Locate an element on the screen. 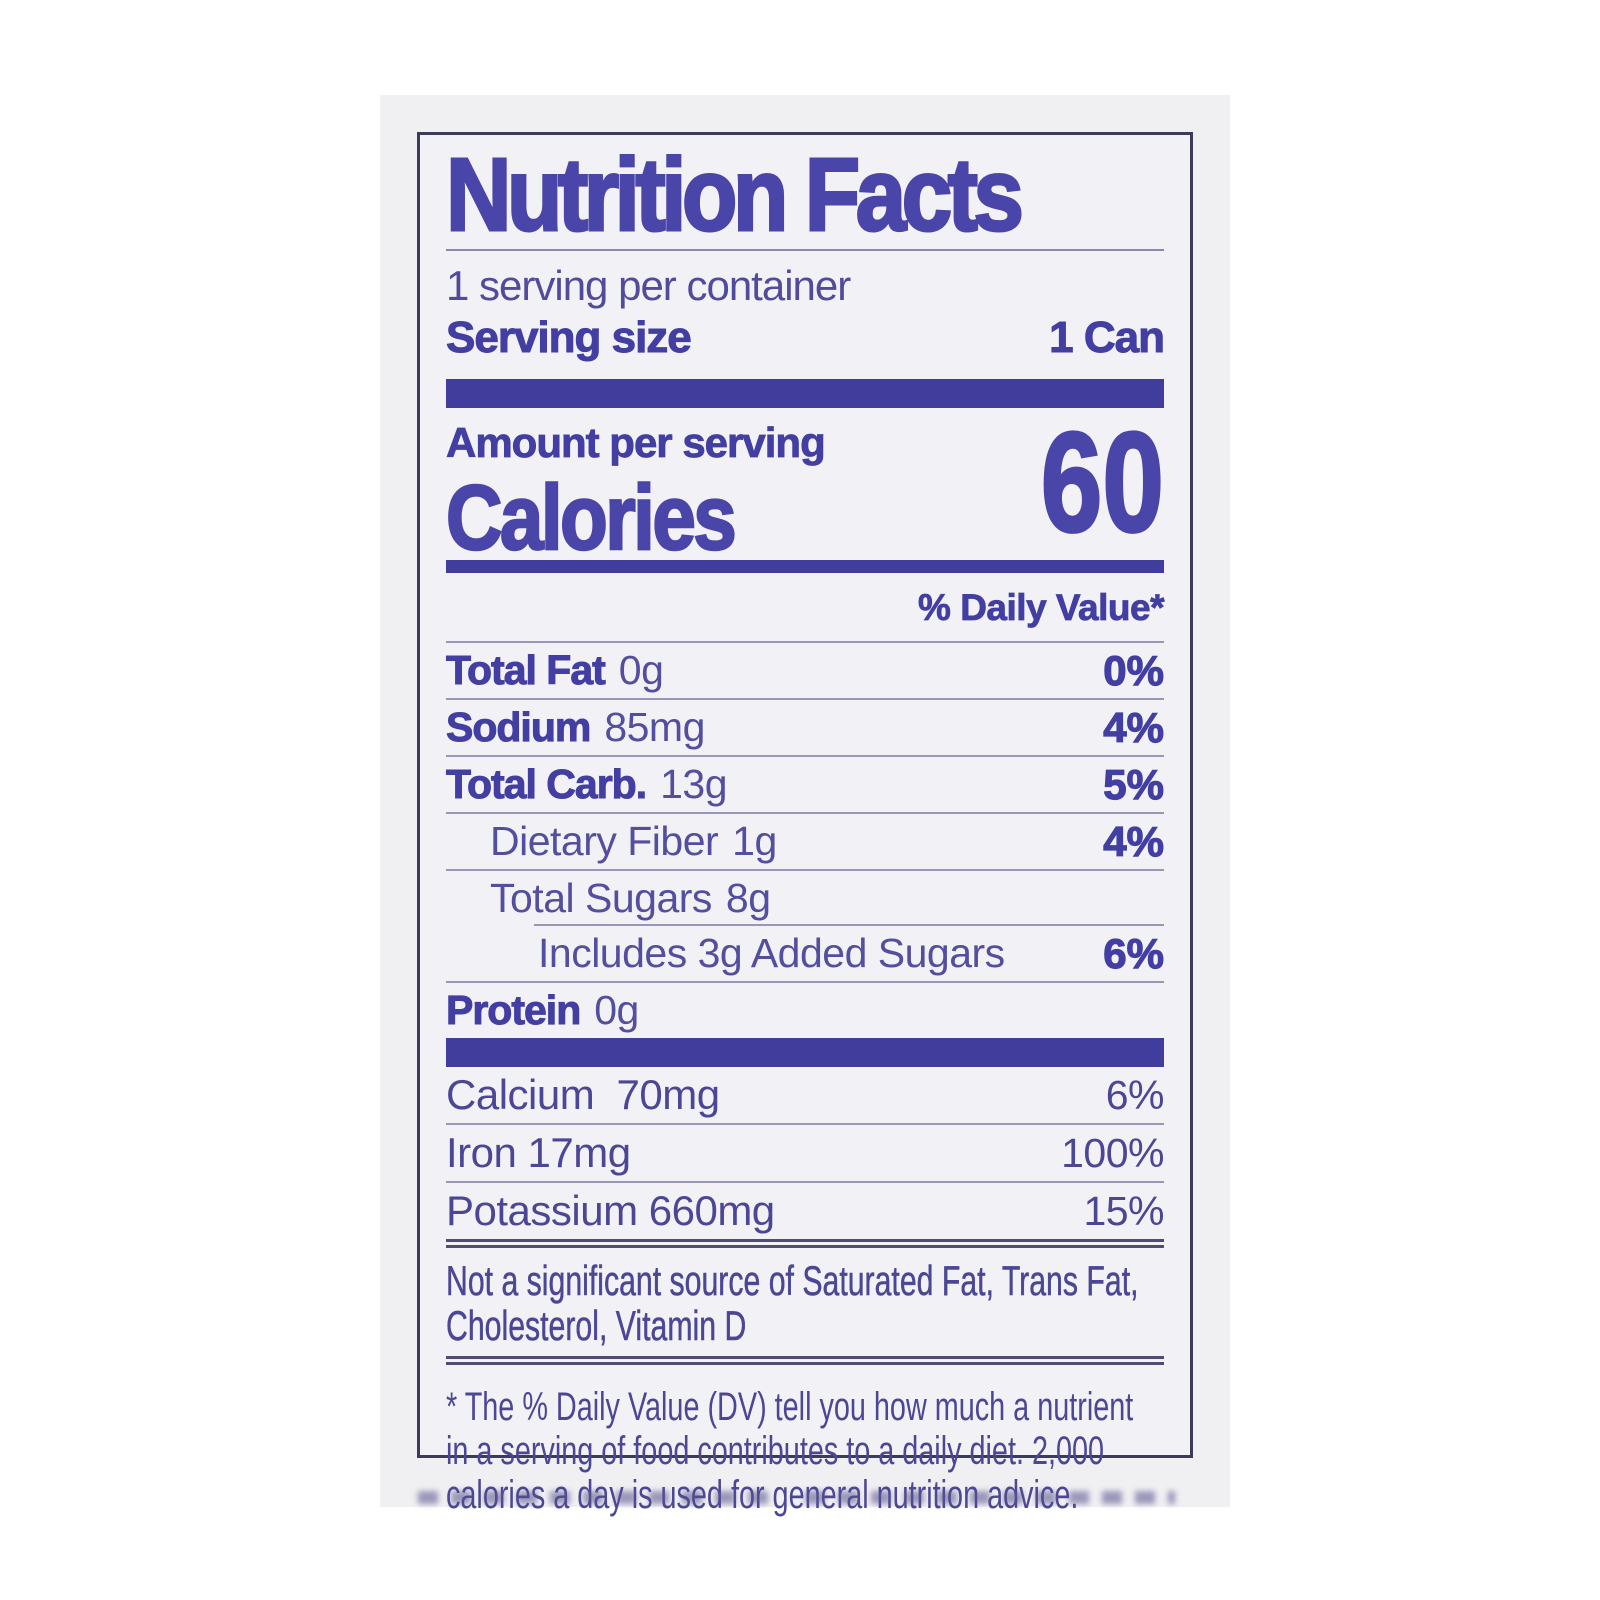  nutrient-row-added-sugars: Includes 3g Added Sugars 6% is located at coordinates (805, 952).